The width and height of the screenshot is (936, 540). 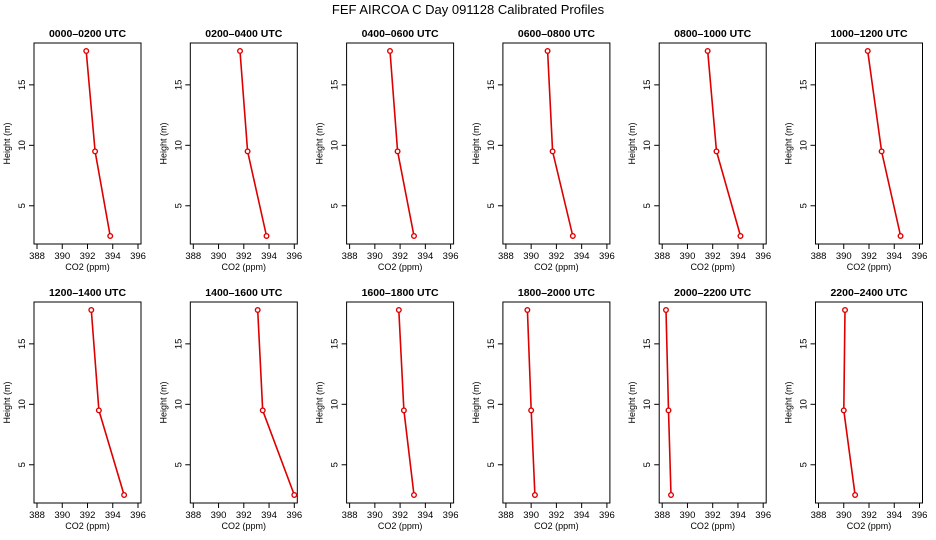 What do you see at coordinates (868, 293) in the screenshot?
I see `panel-title: 2200–2400 UTC` at bounding box center [868, 293].